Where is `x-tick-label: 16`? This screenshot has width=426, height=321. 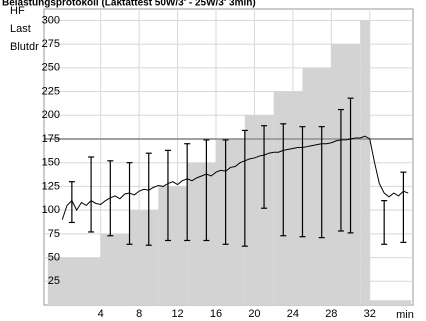
x-tick-label: 16 is located at coordinates (216, 314).